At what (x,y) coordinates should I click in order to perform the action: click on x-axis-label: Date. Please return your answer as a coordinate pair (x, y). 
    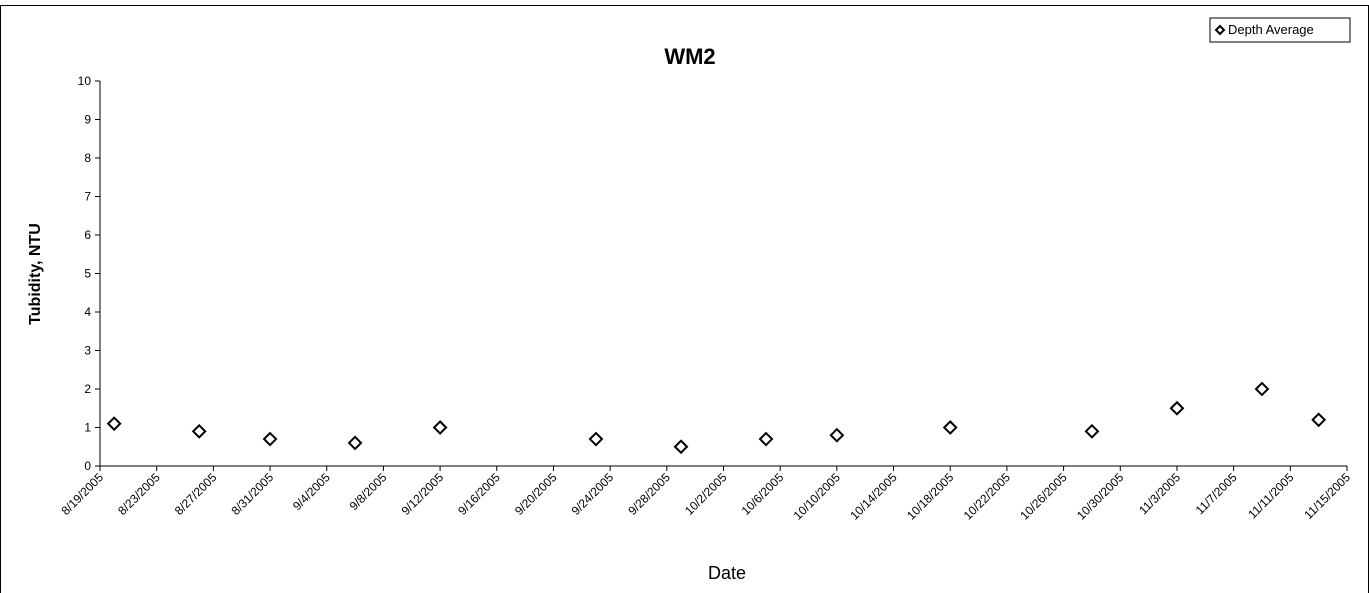
    Looking at the image, I should click on (727, 573).